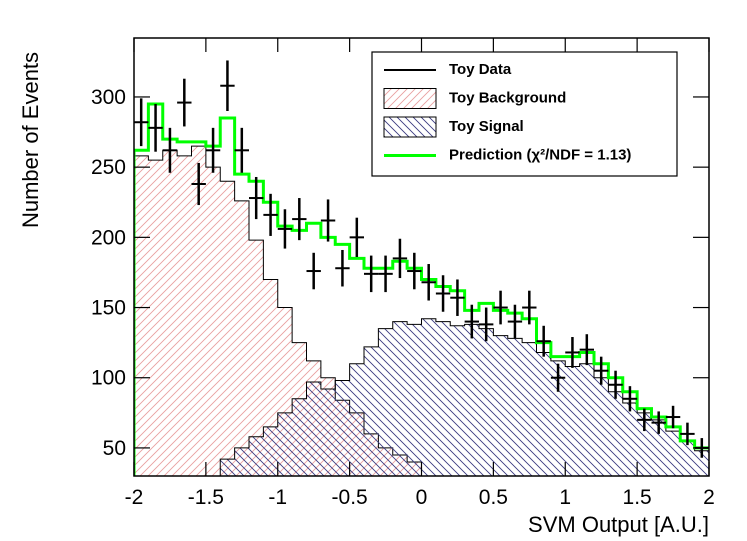 The height and width of the screenshot is (541, 747). What do you see at coordinates (350, 497) in the screenshot?
I see `x-tick-label: -0.5` at bounding box center [350, 497].